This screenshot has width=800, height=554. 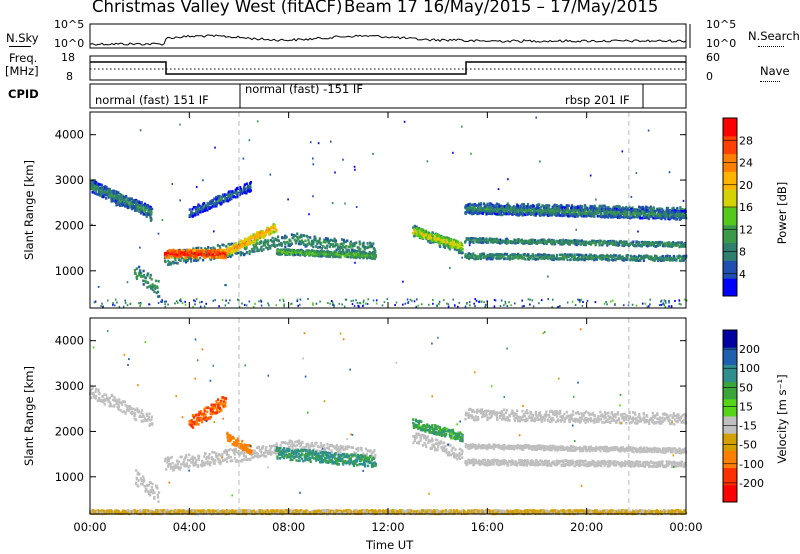 I want to click on nsky-trace, so click(x=388, y=40).